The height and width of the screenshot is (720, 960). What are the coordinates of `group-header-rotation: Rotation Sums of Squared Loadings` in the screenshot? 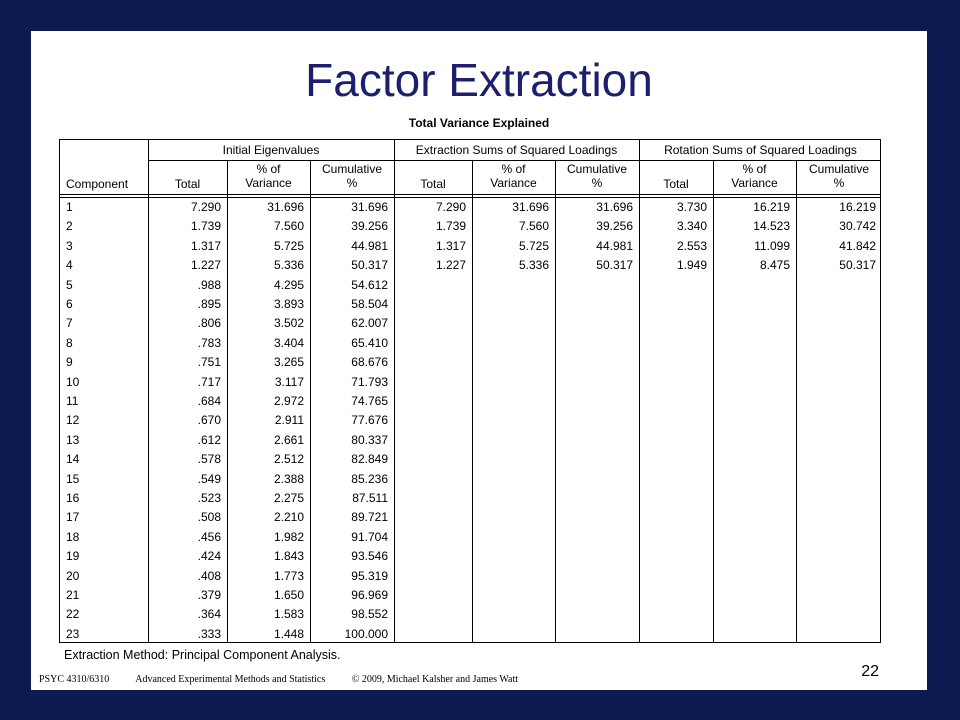 It's located at (760, 150).